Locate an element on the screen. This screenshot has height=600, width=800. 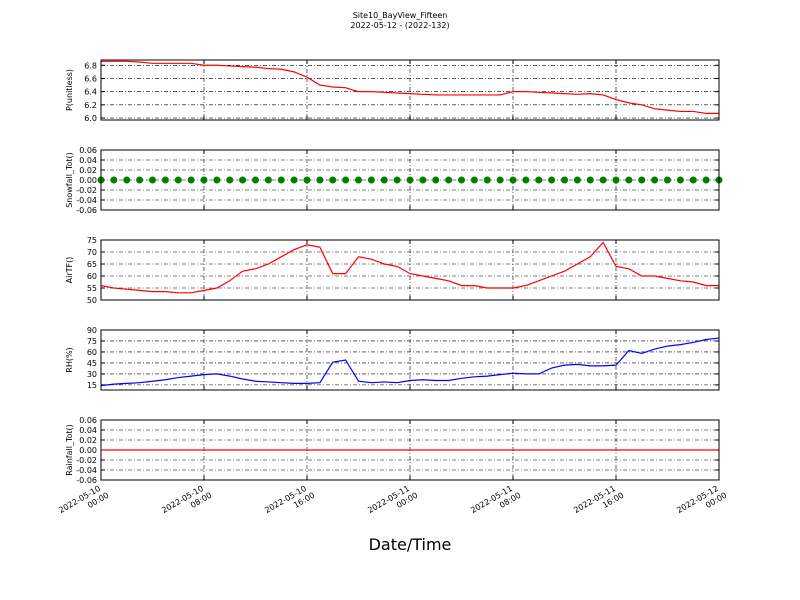
x-tick-label: 2022-05-1116:00 is located at coordinates (598, 503).